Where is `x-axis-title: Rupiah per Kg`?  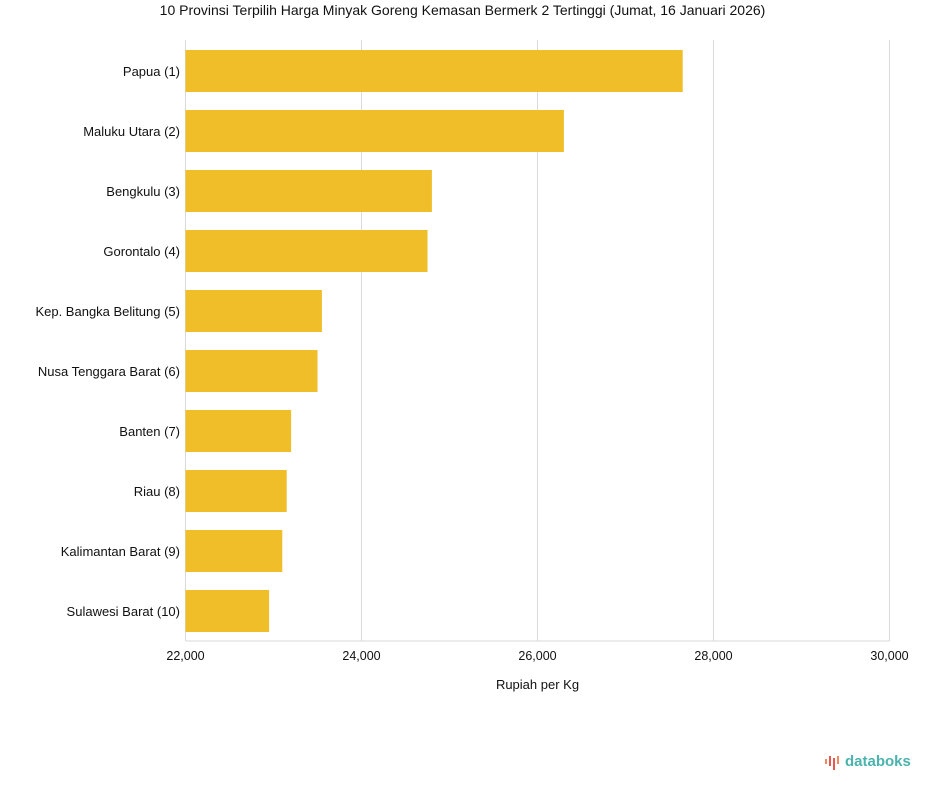 x-axis-title: Rupiah per Kg is located at coordinates (537, 684).